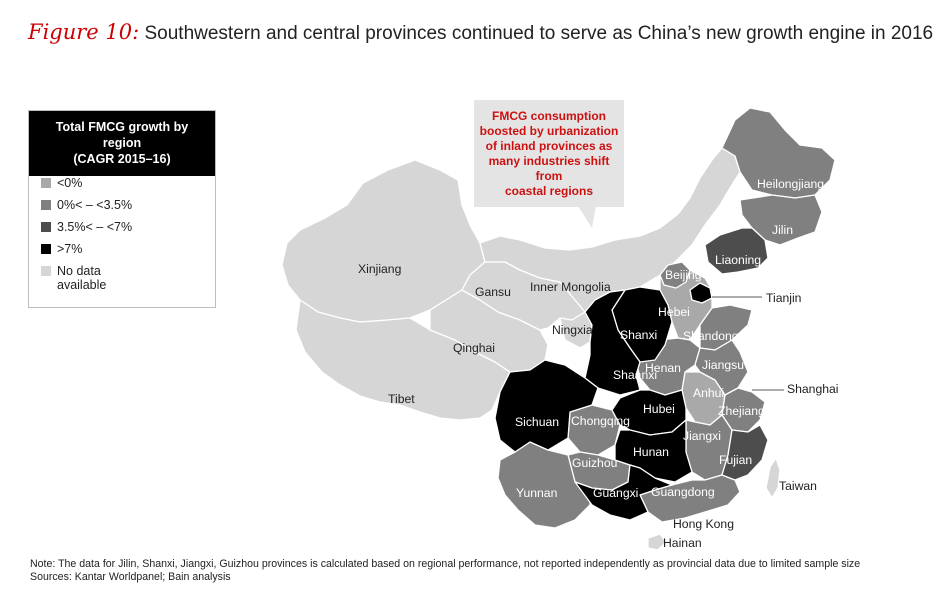 The height and width of the screenshot is (612, 950). What do you see at coordinates (587, 217) in the screenshot?
I see `callout-pointer` at bounding box center [587, 217].